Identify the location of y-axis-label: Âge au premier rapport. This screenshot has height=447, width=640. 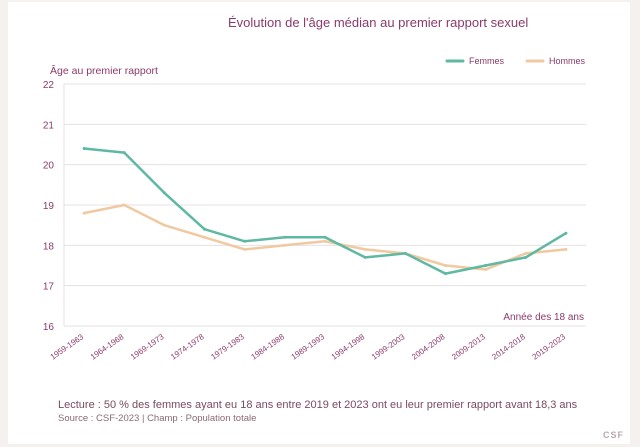
(104, 70).